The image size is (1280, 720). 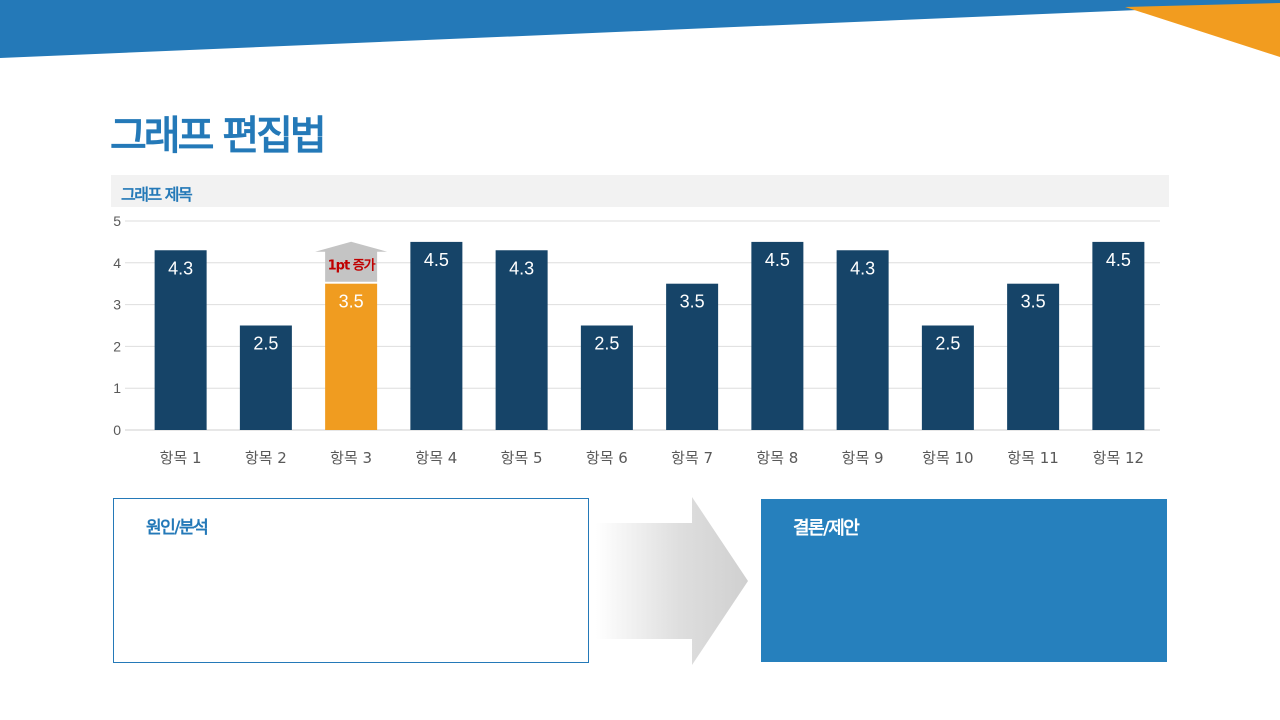 What do you see at coordinates (351, 458) in the screenshot?
I see `x-tick-label: 항목 3` at bounding box center [351, 458].